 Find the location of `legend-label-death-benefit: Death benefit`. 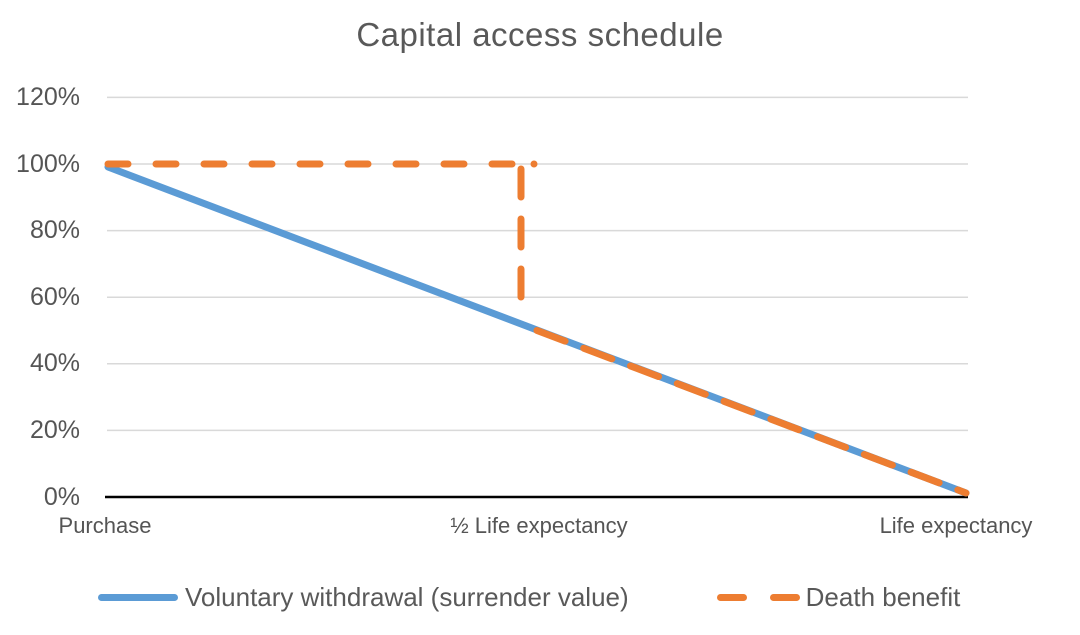

legend-label-death-benefit: Death benefit is located at coordinates (883, 597).